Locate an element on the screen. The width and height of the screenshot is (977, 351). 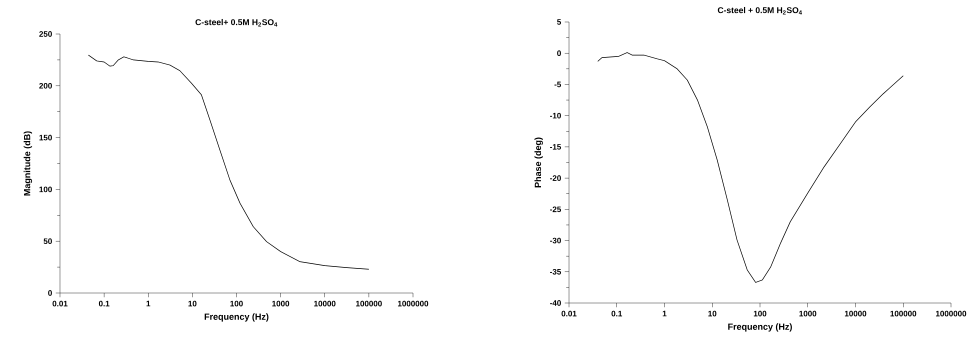
y-axis-title: Magnitude (dB) is located at coordinates (28, 163).